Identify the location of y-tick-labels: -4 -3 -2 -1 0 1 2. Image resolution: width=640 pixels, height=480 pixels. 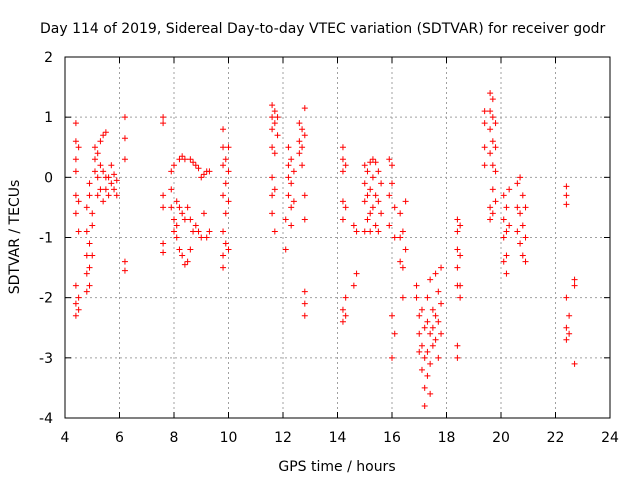
(46, 238).